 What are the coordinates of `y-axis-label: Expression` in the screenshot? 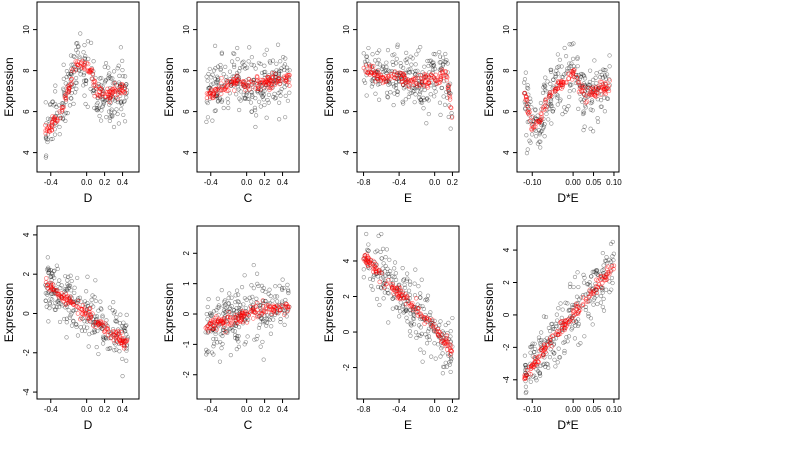 It's located at (9, 312).